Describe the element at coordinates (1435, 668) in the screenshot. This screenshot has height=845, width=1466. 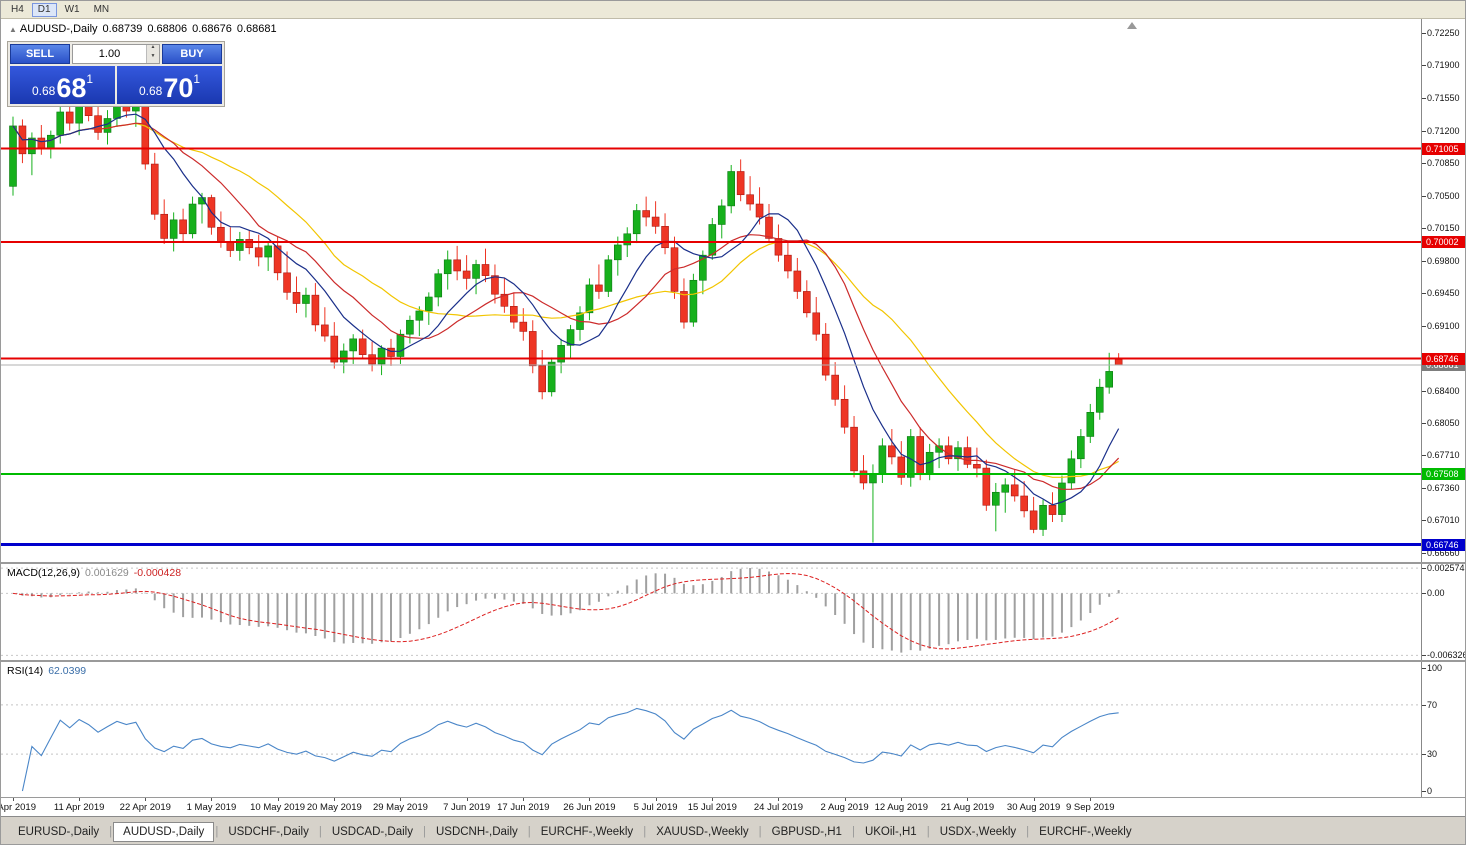
I see `rsi-tick: 100` at that location.